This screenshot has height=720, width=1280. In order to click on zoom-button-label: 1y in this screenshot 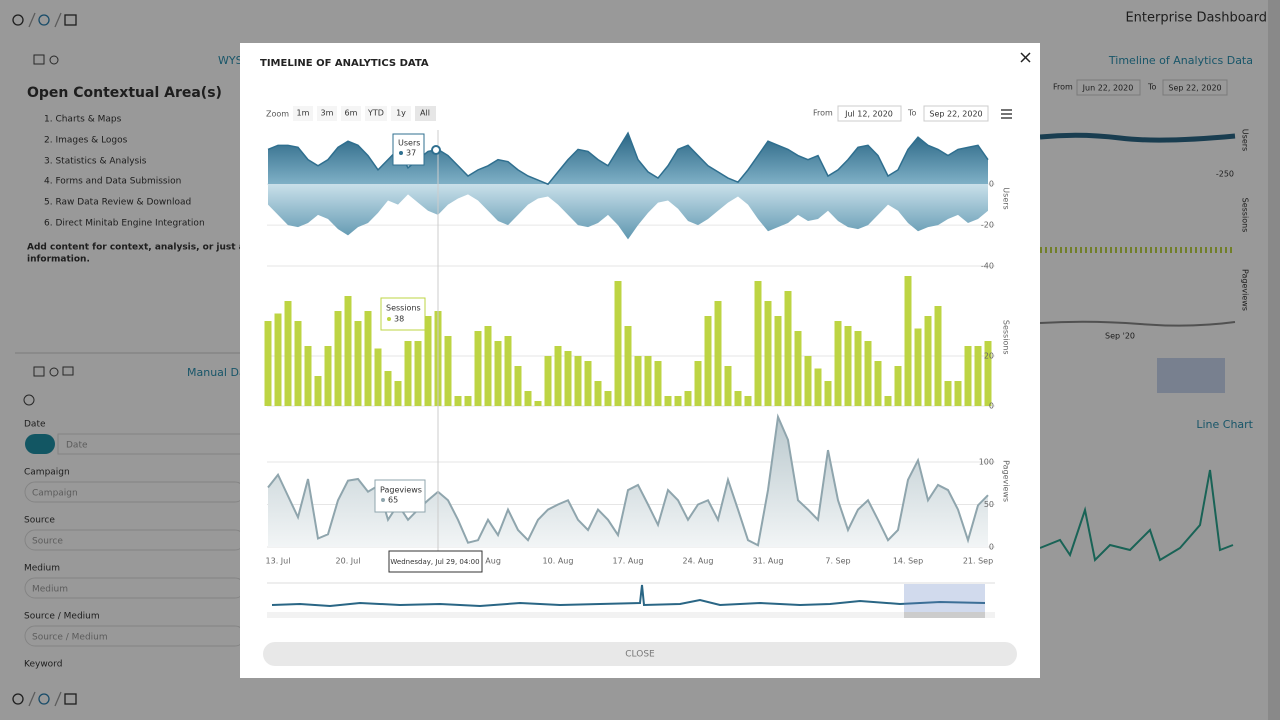, I will do `click(401, 113)`.